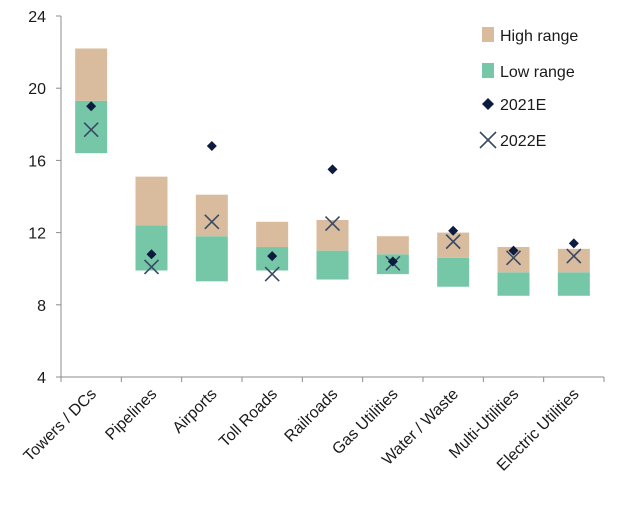 The width and height of the screenshot is (625, 513). Describe the element at coordinates (488, 34) in the screenshot. I see `legend-swatch-high-range` at that location.